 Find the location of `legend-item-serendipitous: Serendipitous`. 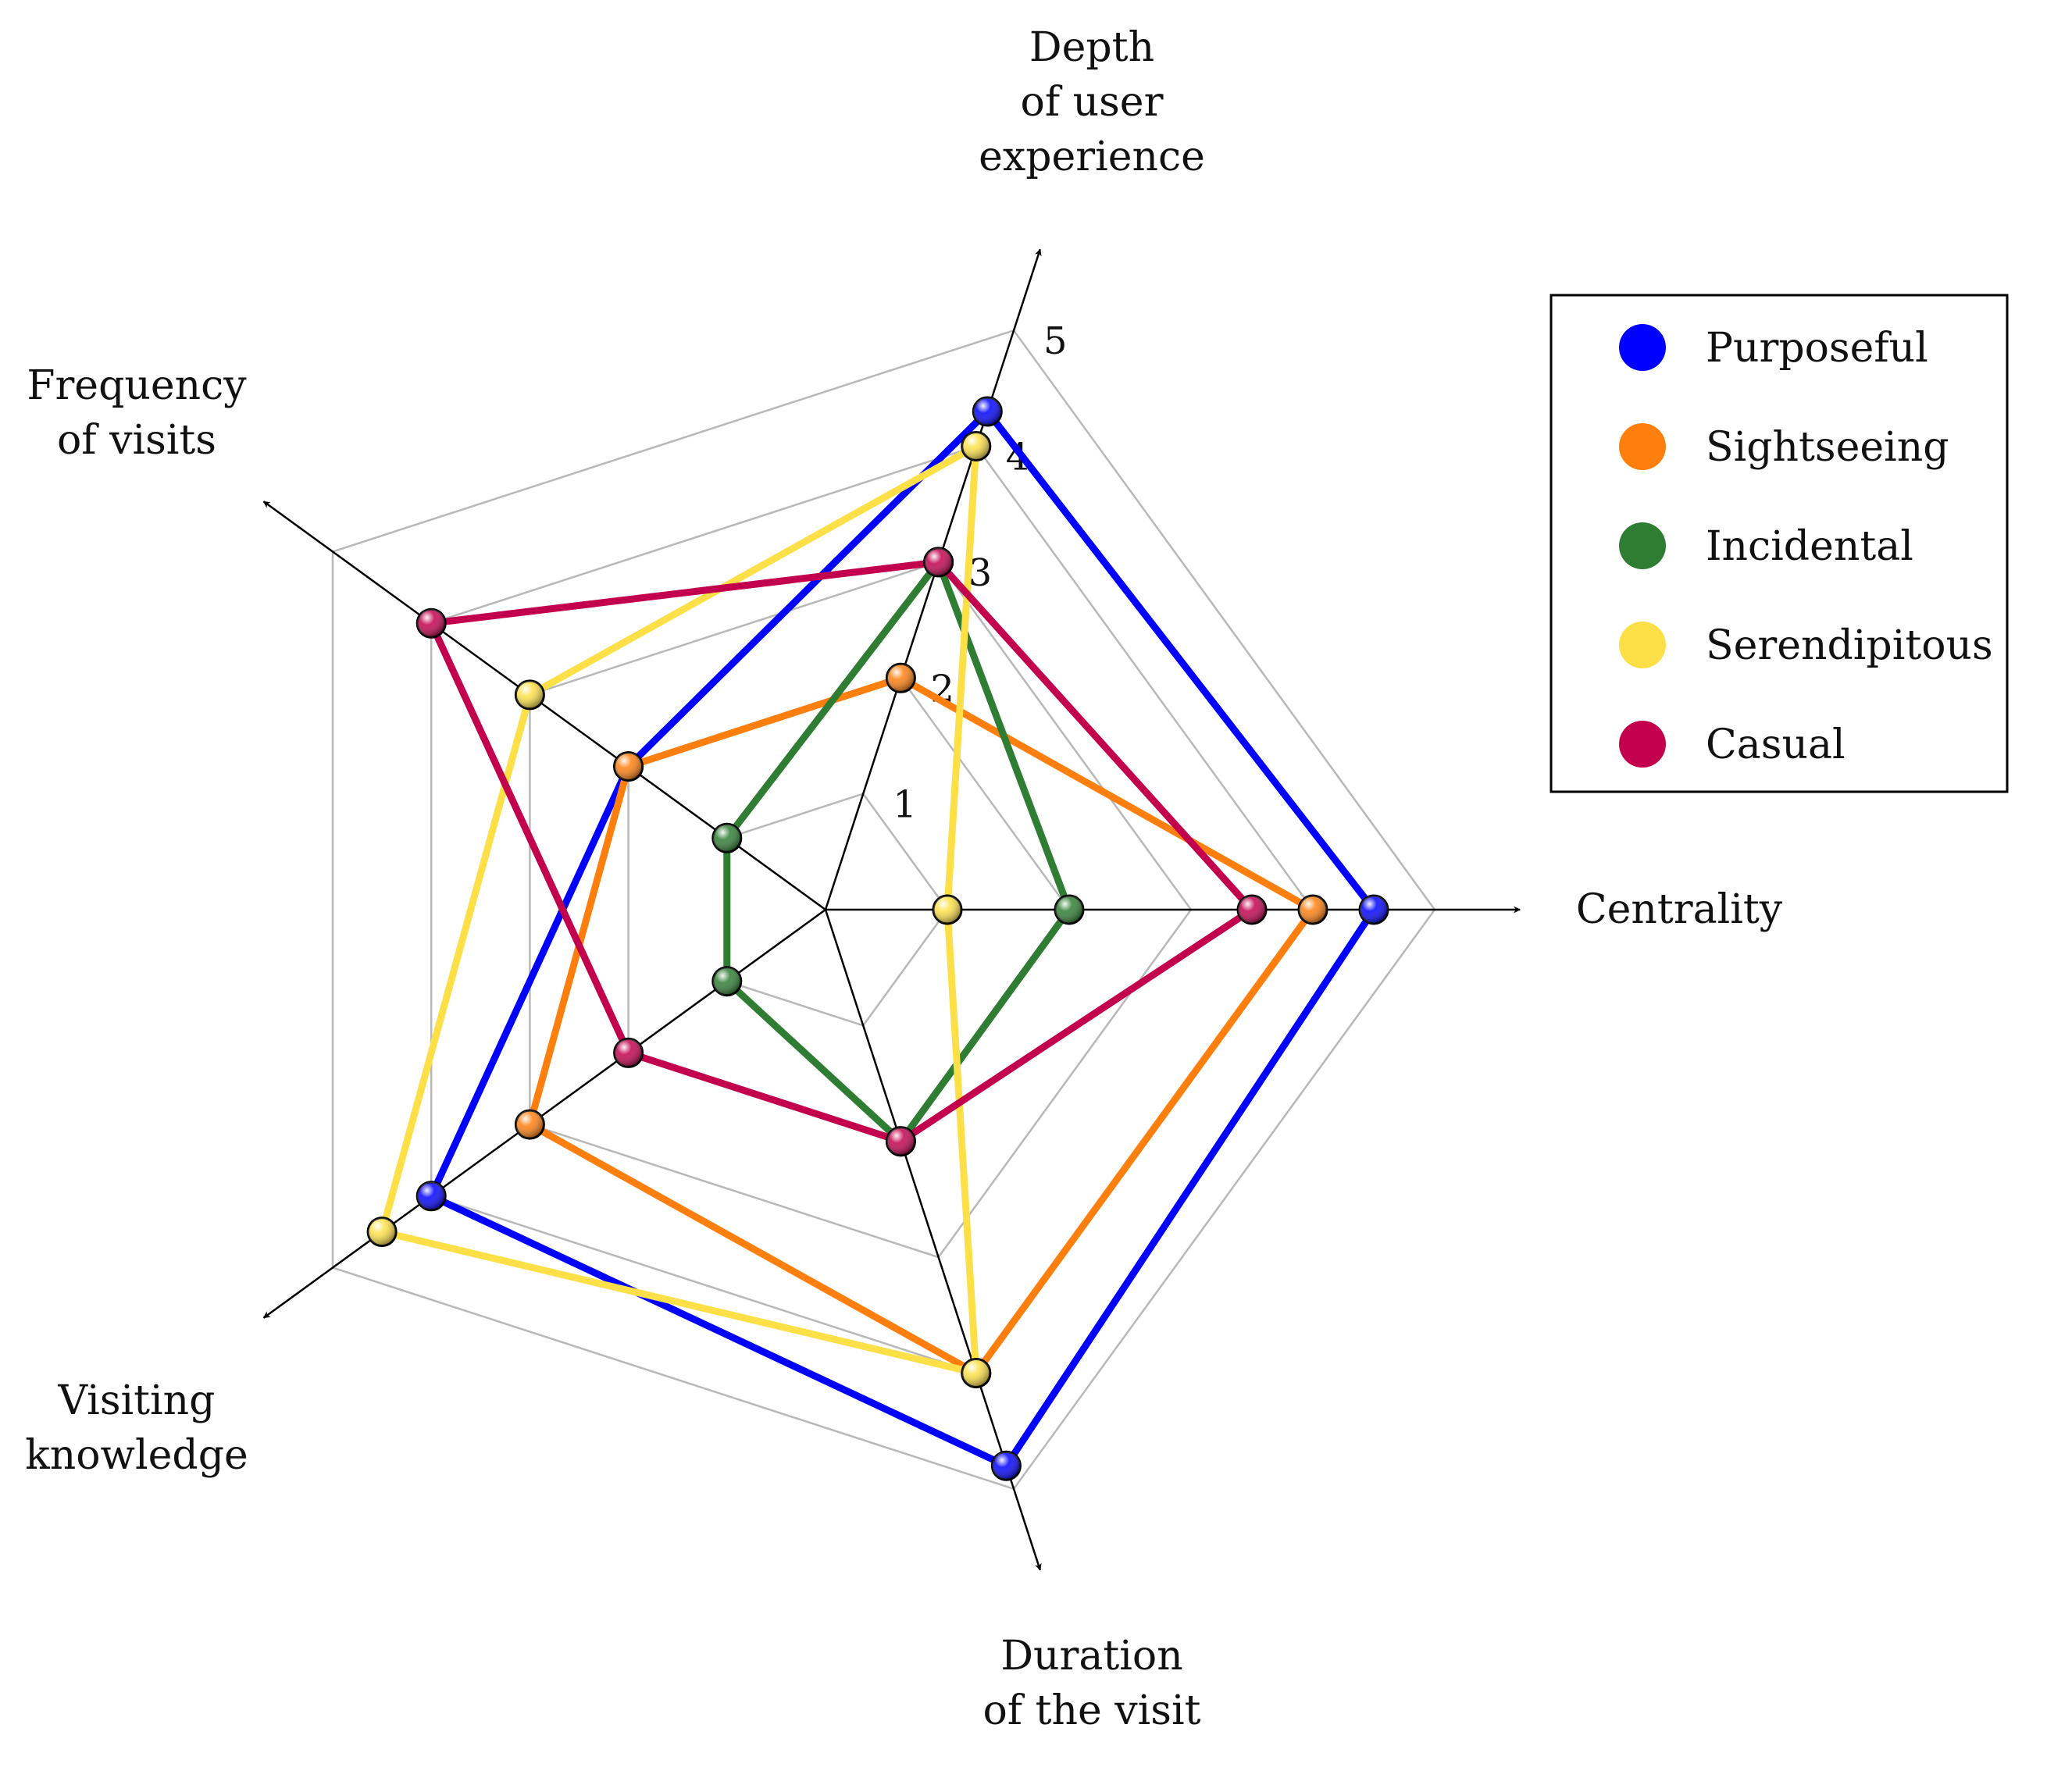

legend-item-serendipitous: Serendipitous is located at coordinates (1806, 645).